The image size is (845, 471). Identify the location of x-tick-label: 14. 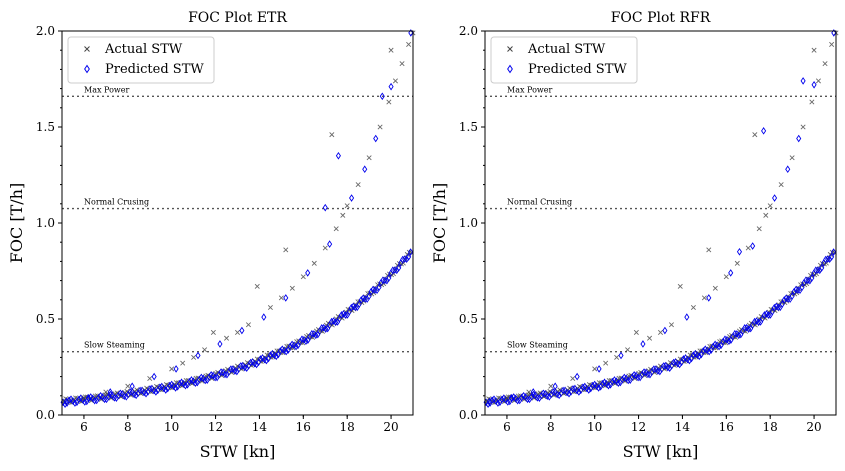
(683, 427).